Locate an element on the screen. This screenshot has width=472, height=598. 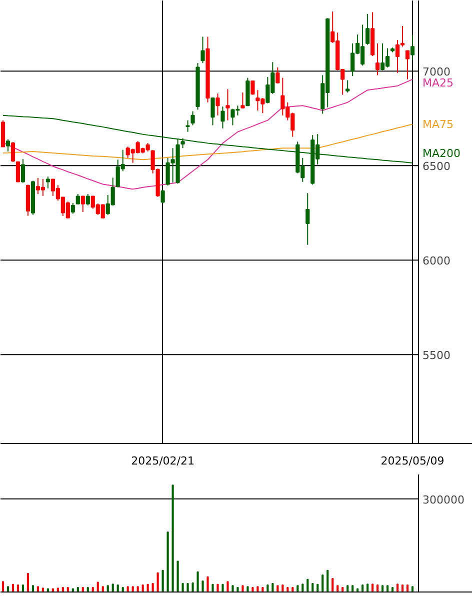
series-label: MA25 is located at coordinates (438, 83).